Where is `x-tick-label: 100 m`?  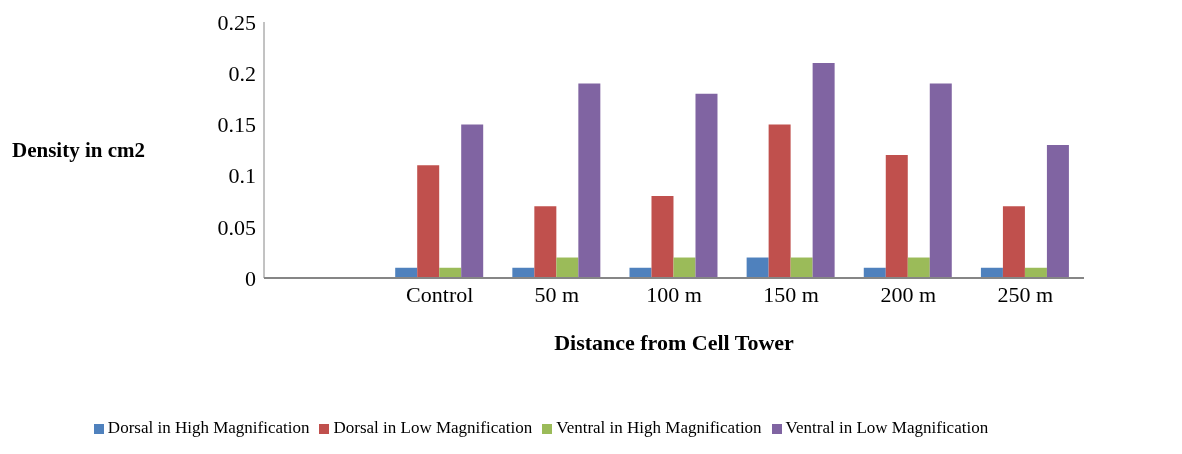 x-tick-label: 100 m is located at coordinates (674, 294).